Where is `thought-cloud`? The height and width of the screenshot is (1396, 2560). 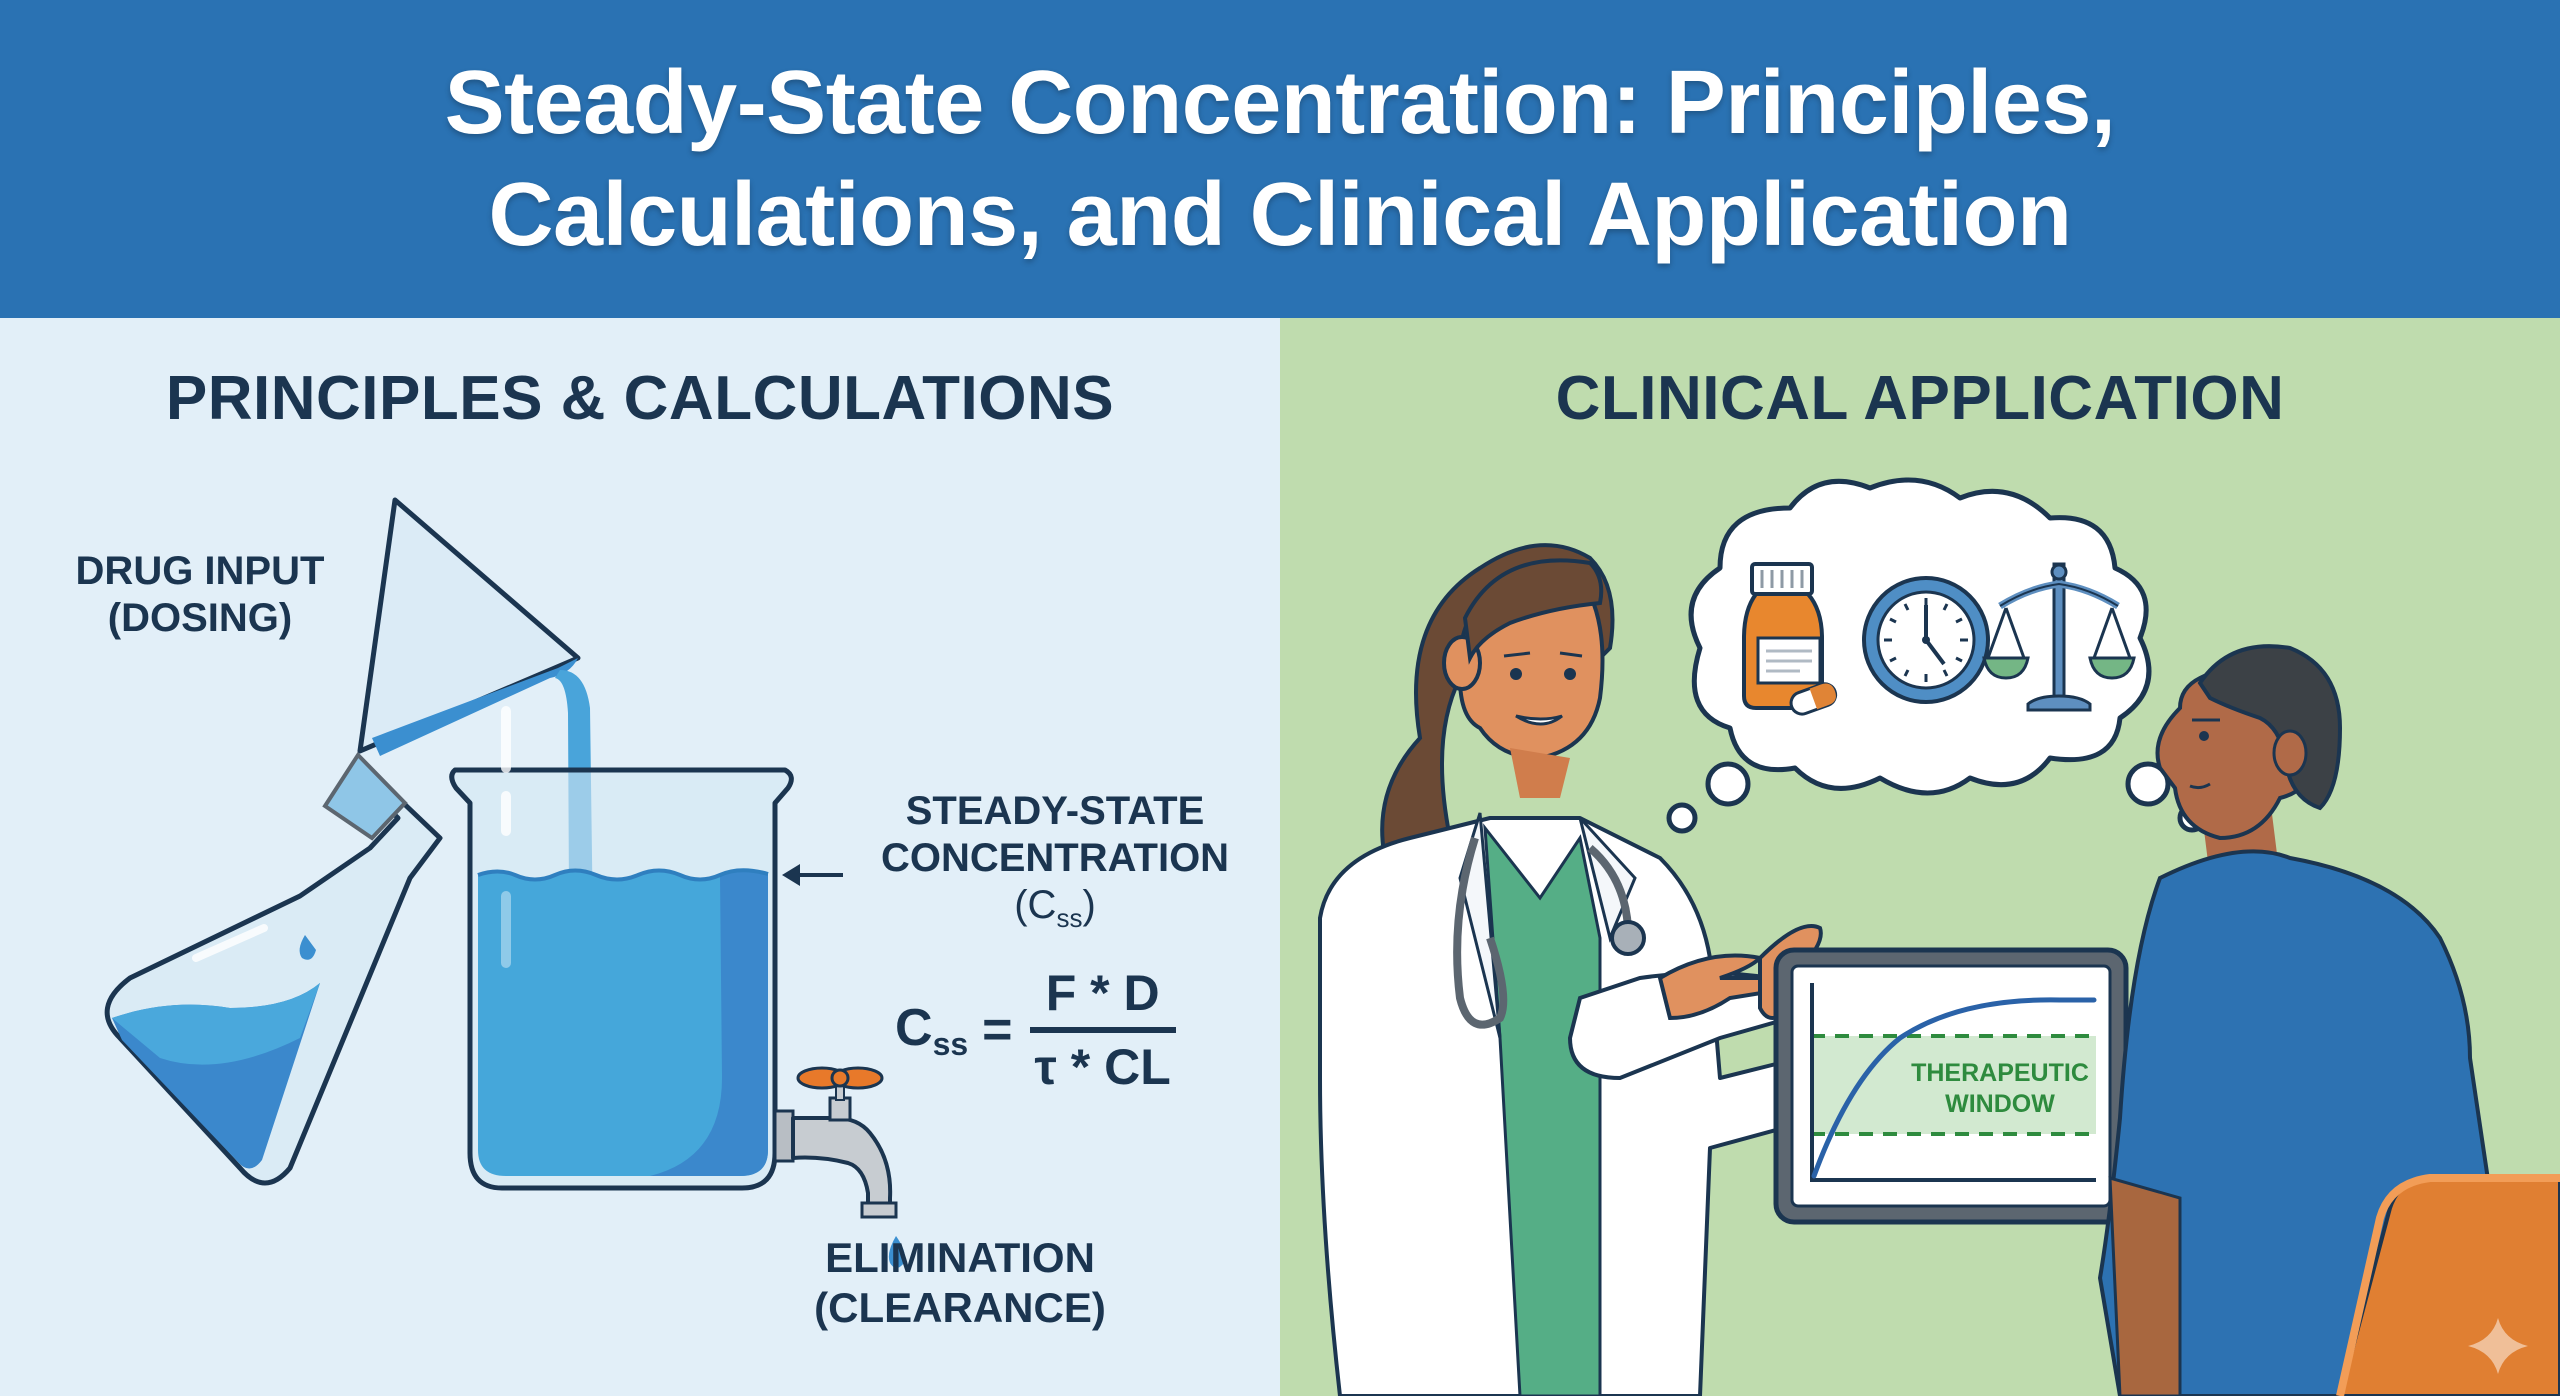
thought-cloud is located at coordinates (1936, 655).